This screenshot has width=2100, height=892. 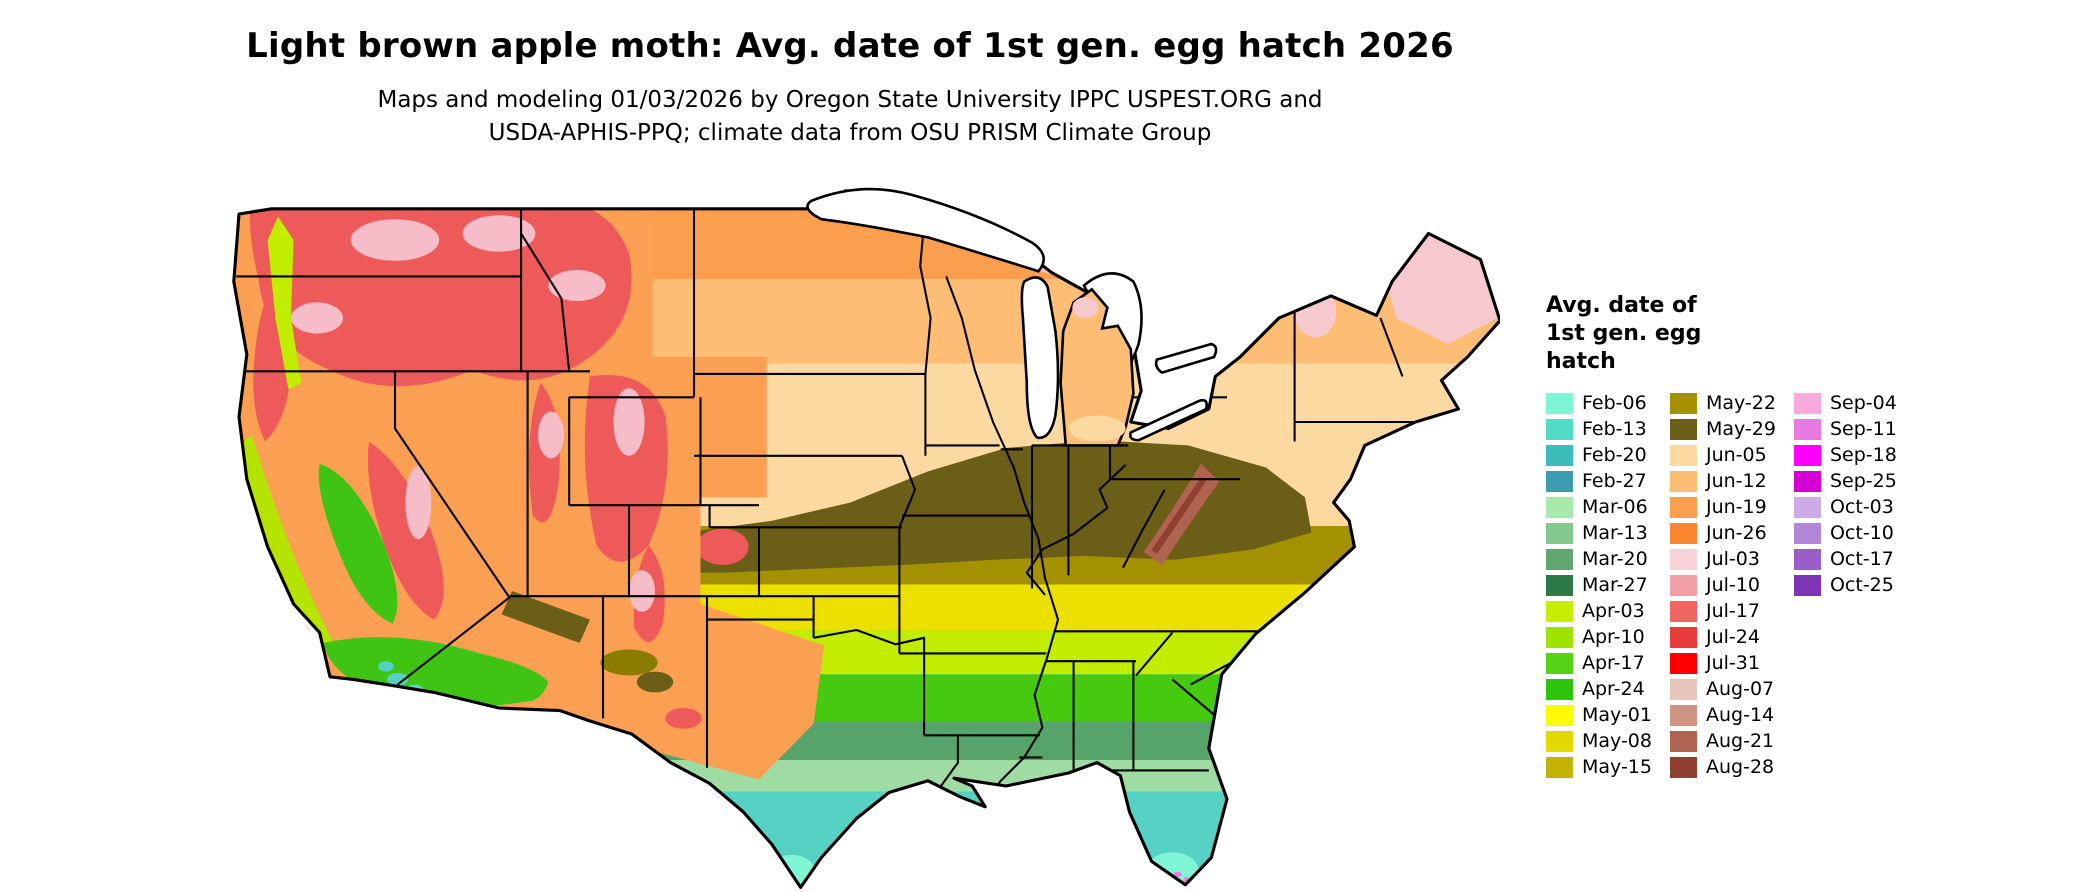 I want to click on legend-entry-label: Mar-20, so click(x=1615, y=559).